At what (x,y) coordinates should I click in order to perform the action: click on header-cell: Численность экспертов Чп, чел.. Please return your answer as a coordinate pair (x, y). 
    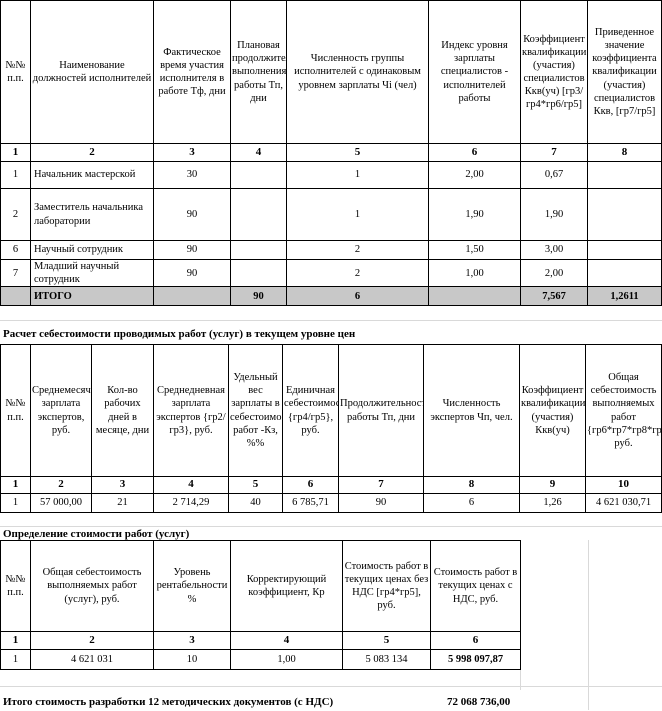
    Looking at the image, I should click on (471, 410).